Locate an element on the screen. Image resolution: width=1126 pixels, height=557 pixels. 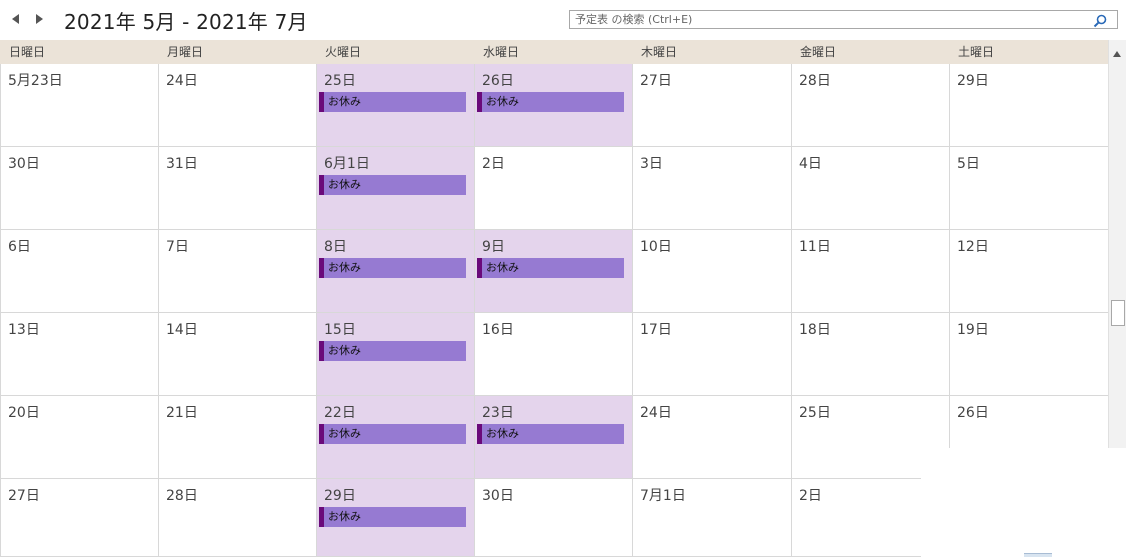
day-cell: 7日 is located at coordinates (237, 271).